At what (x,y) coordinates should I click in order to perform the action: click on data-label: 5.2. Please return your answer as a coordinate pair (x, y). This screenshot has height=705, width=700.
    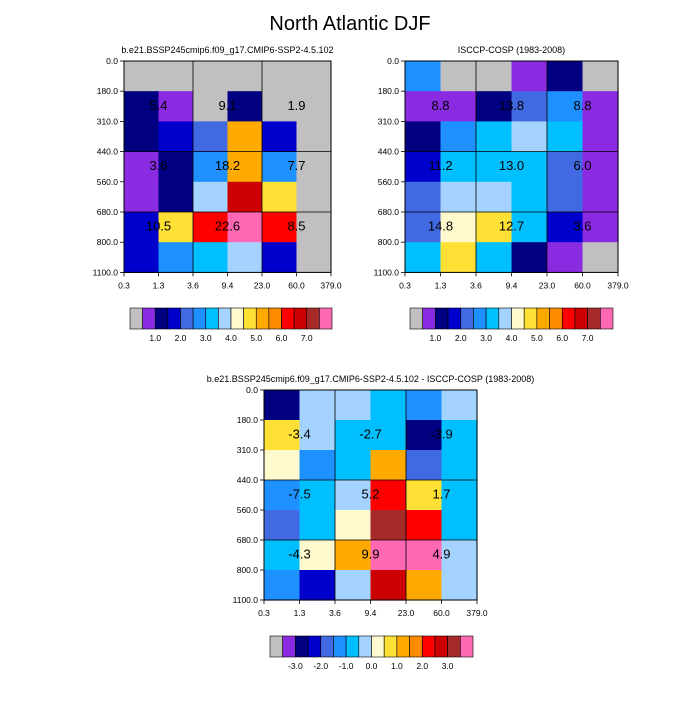
    Looking at the image, I should click on (370, 494).